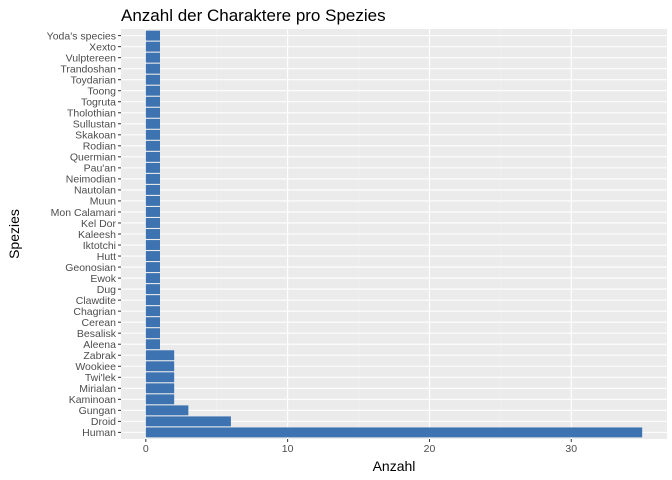 The width and height of the screenshot is (672, 480). Describe the element at coordinates (91, 114) in the screenshot. I see `y-tick-label: Tholothian` at that location.